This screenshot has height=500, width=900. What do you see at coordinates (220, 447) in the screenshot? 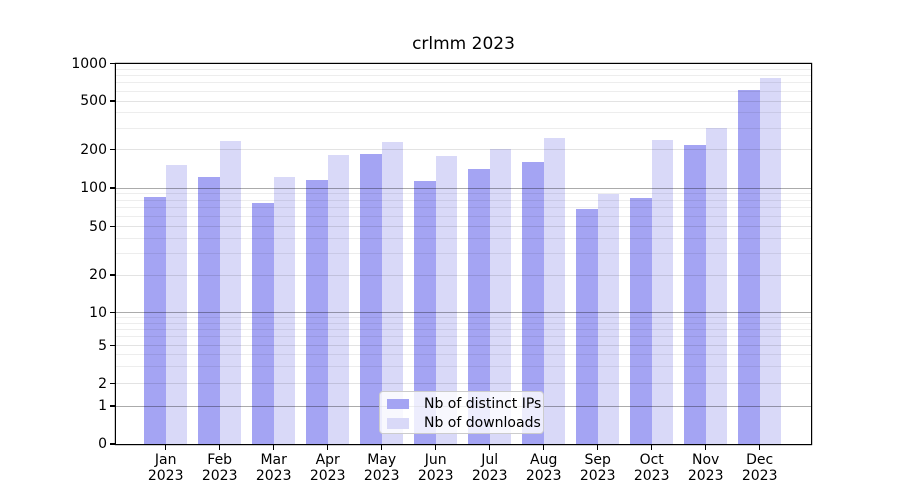
I see `x-tick-mark-feb` at bounding box center [220, 447].